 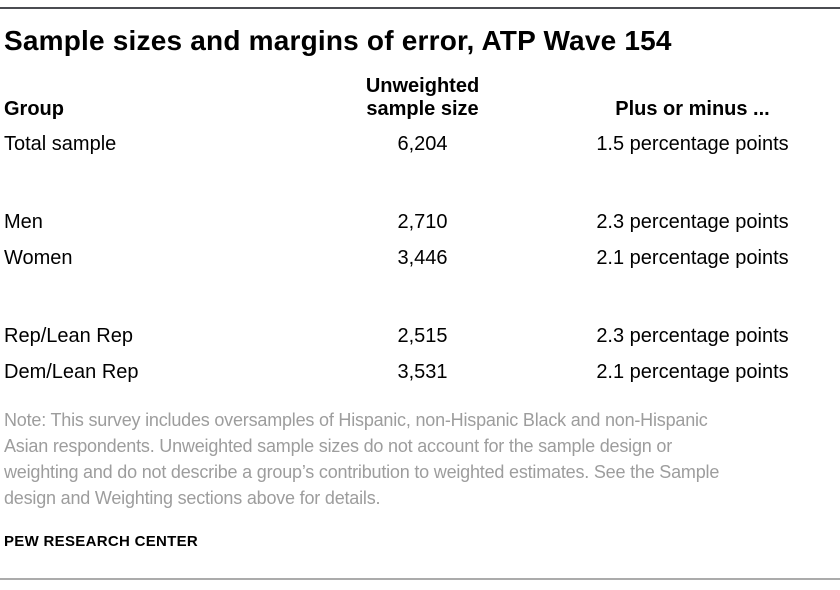 I want to click on margin-of-error-value: 1.5 percentage points, so click(x=692, y=144).